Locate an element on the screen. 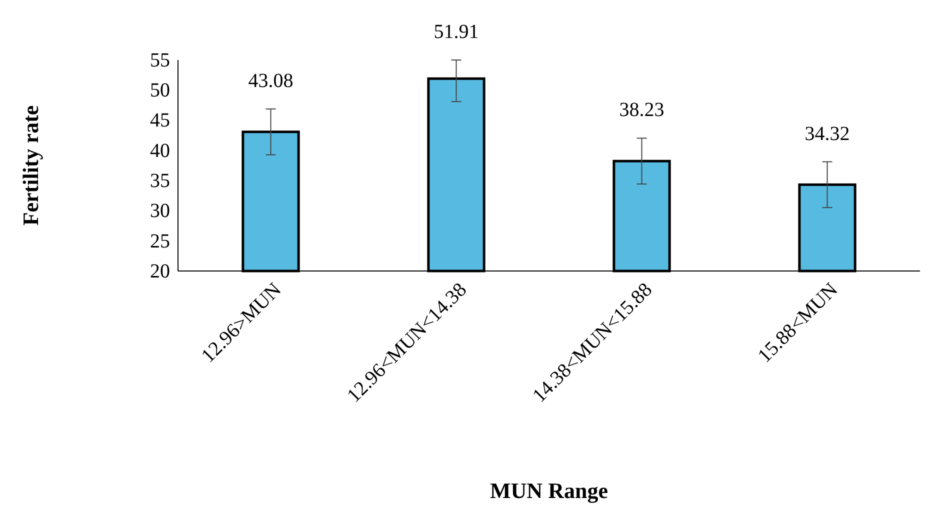  y-tick-label: 25 is located at coordinates (160, 241).